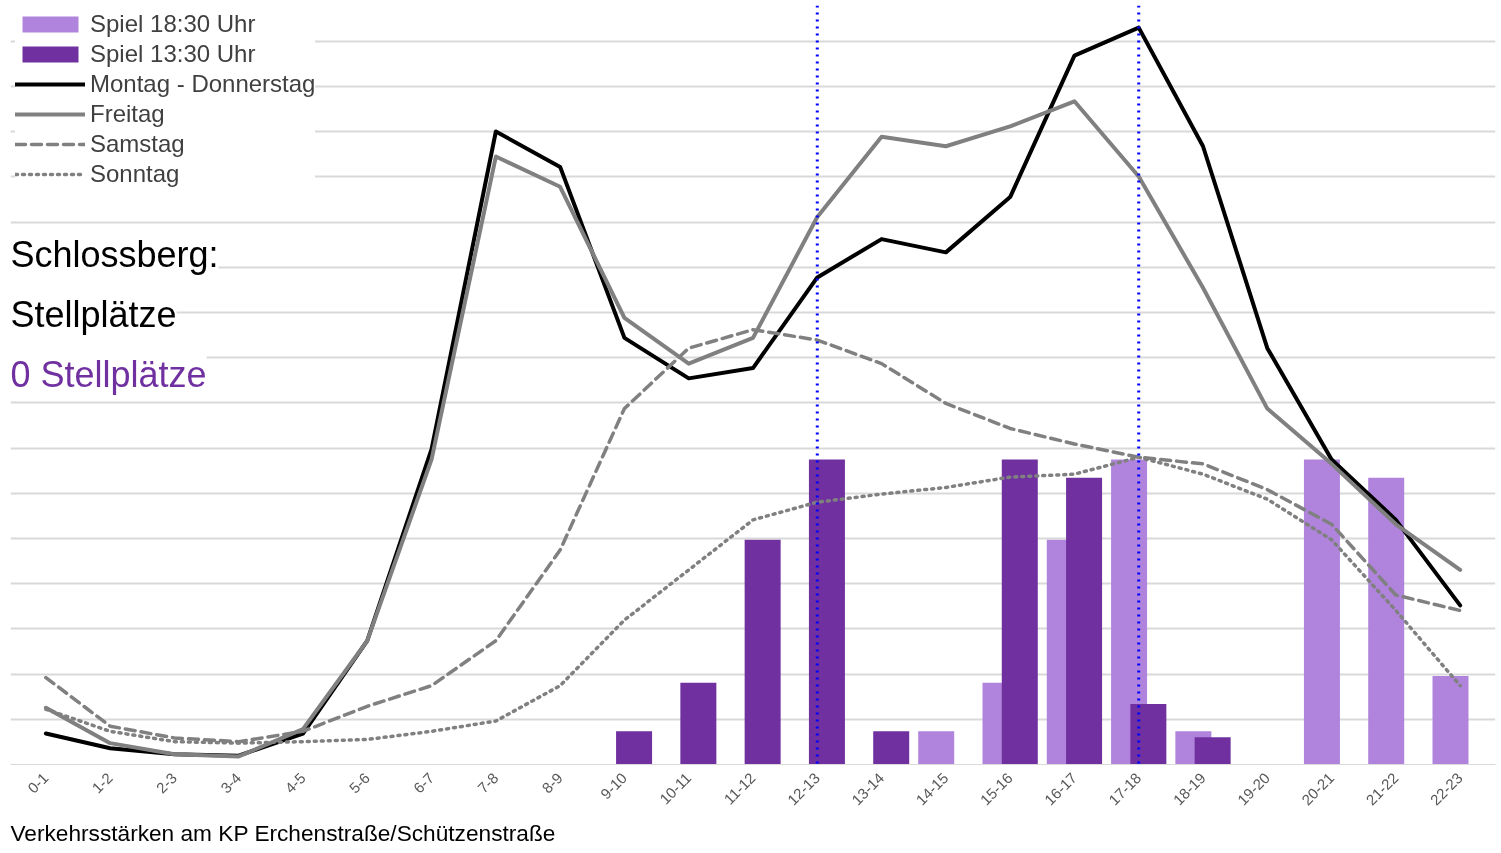 This screenshot has width=1501, height=853. I want to click on x-tick-label: 1-2, so click(102, 783).